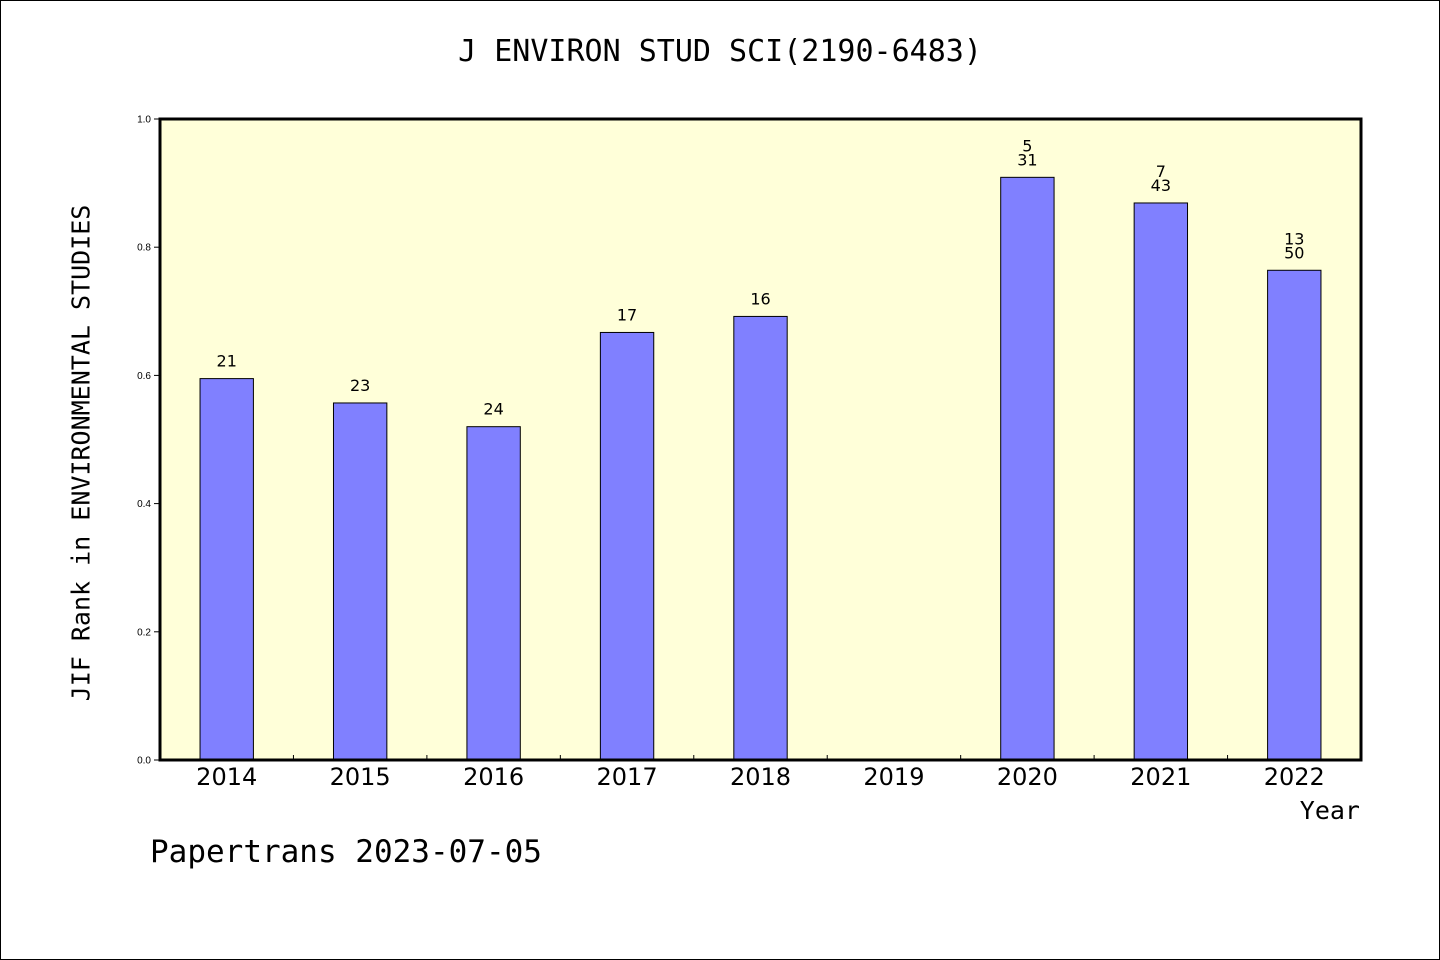 Image resolution: width=1440 pixels, height=960 pixels. I want to click on x-tick-label: 2021, so click(1160, 777).